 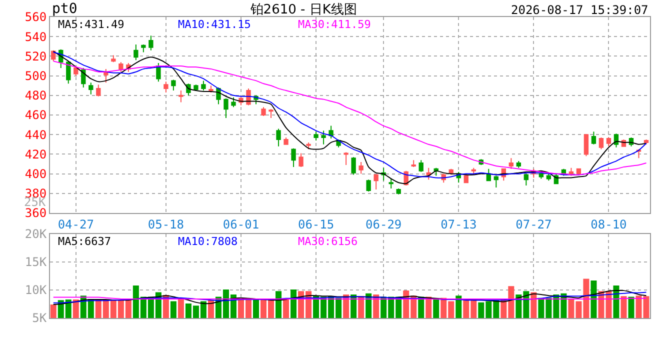 What do you see at coordinates (35, 56) in the screenshot?
I see `y-tick-label: 520` at bounding box center [35, 56].